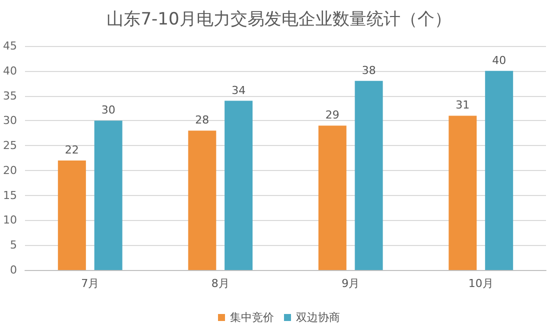 The width and height of the screenshot is (558, 332). What do you see at coordinates (9, 220) in the screenshot?
I see `y-tick-label: 10` at bounding box center [9, 220].